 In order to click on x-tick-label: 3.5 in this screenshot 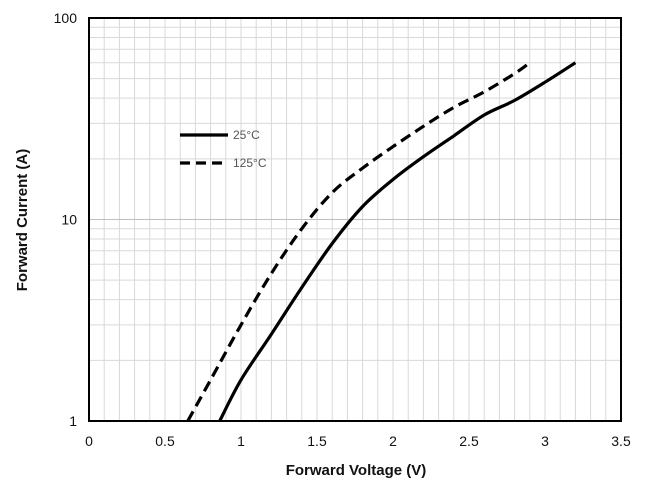, I will do `click(621, 441)`.